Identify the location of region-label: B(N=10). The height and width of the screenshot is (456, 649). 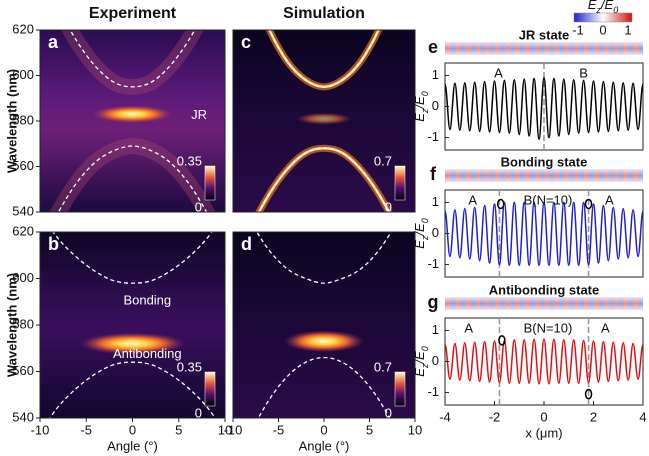
(548, 199).